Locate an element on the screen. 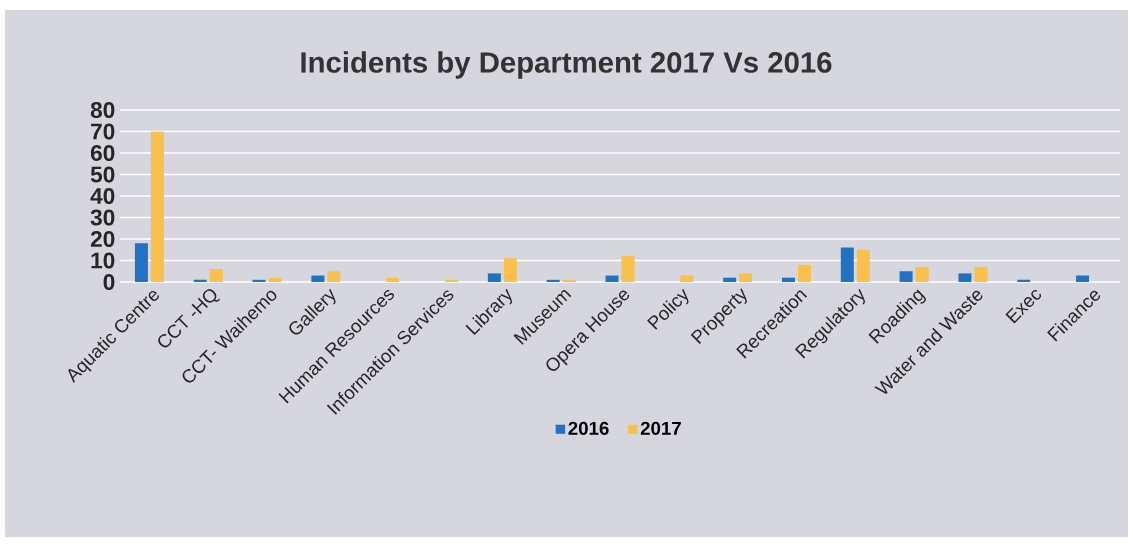 This screenshot has width=1133, height=545. chart-title: Incidents by Department 2017 Vs 2016 is located at coordinates (566, 65).